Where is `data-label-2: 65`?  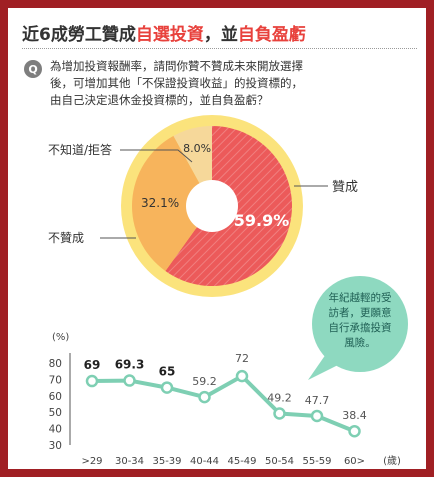
data-label-2: 65 is located at coordinates (167, 372).